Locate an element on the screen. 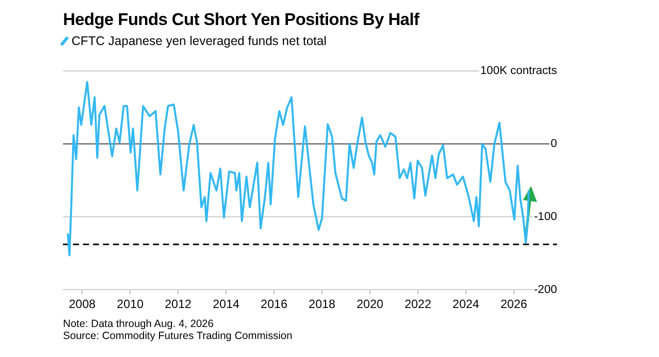 This screenshot has height=357, width=659. x-tick-label: 2016 is located at coordinates (274, 304).